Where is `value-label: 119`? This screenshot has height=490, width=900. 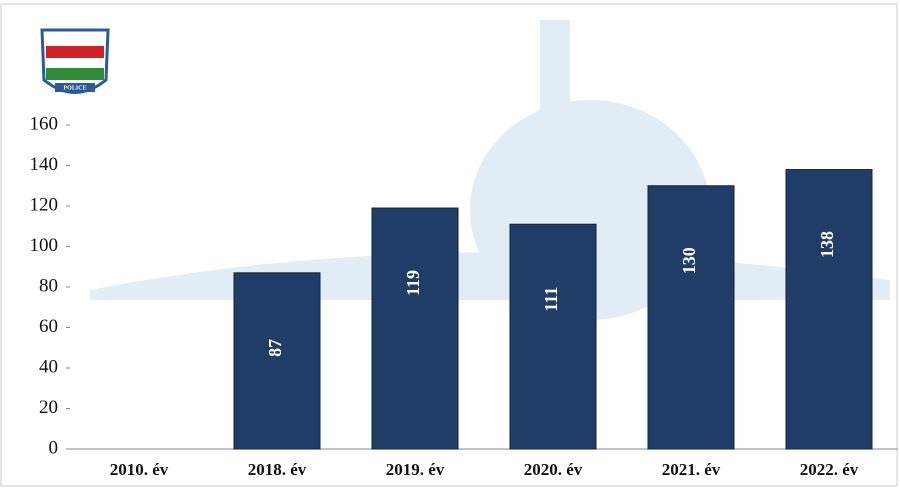 value-label: 119 is located at coordinates (413, 283).